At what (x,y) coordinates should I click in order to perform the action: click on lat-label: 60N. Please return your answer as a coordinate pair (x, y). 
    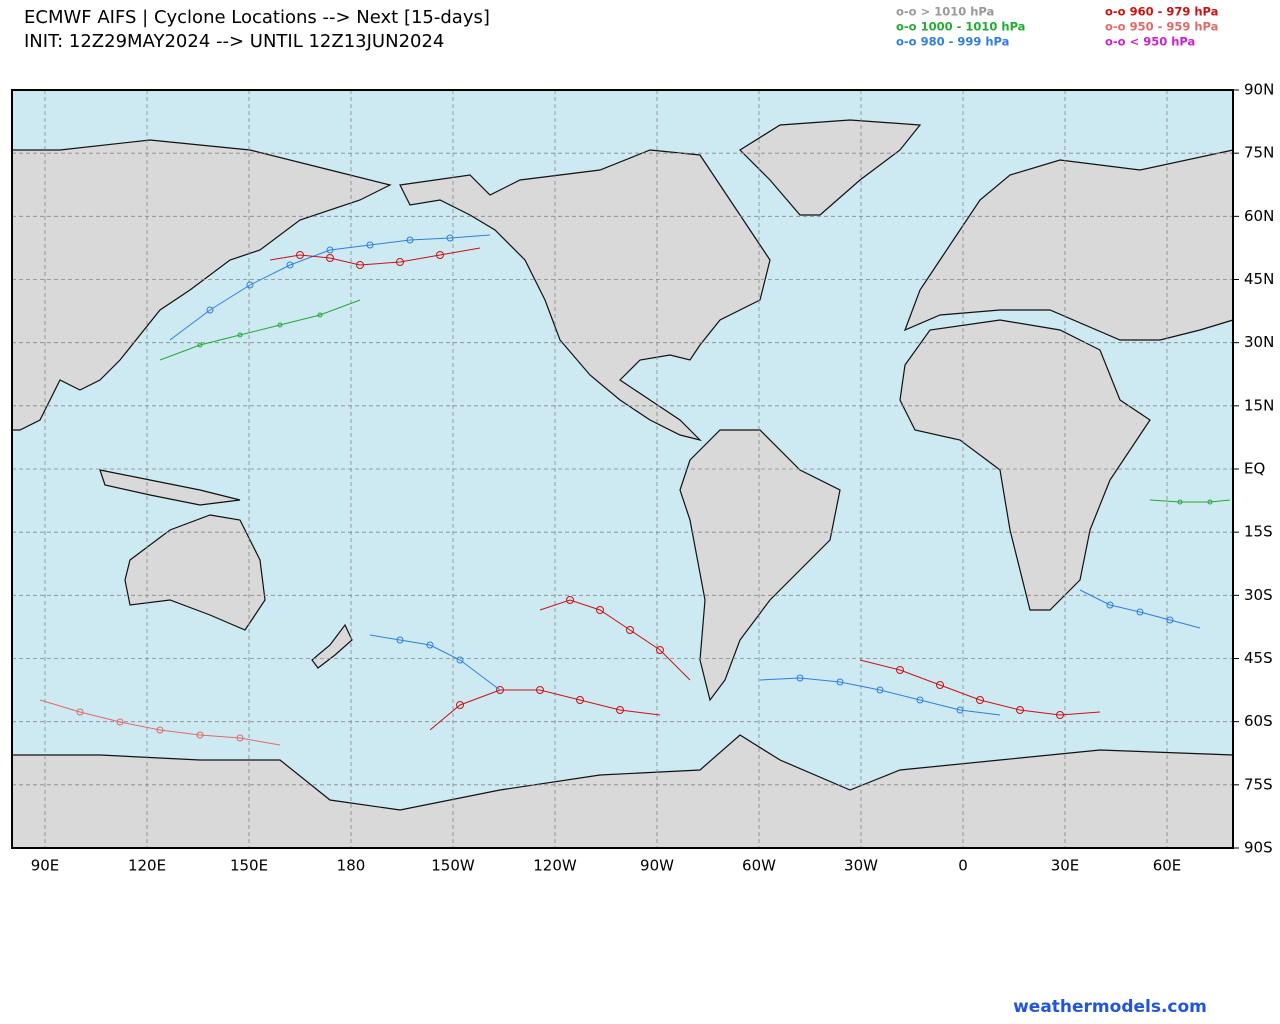
    Looking at the image, I should click on (1259, 216).